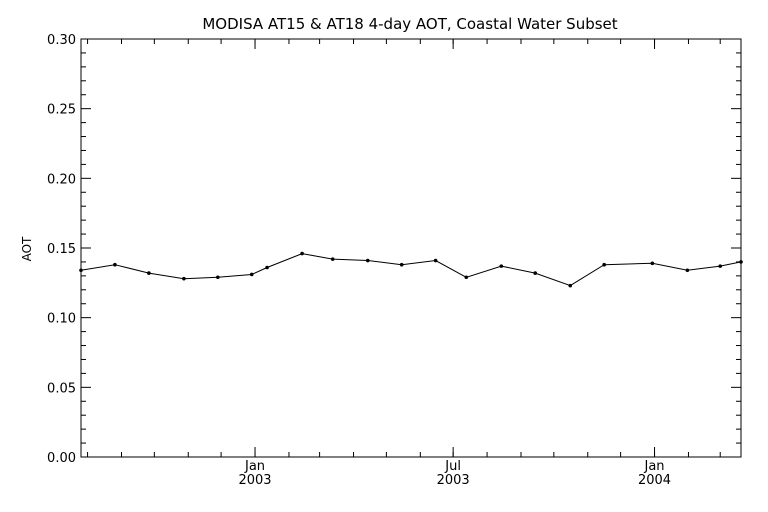  What do you see at coordinates (61, 319) in the screenshot?
I see `y-tick-label: 0.10` at bounding box center [61, 319].